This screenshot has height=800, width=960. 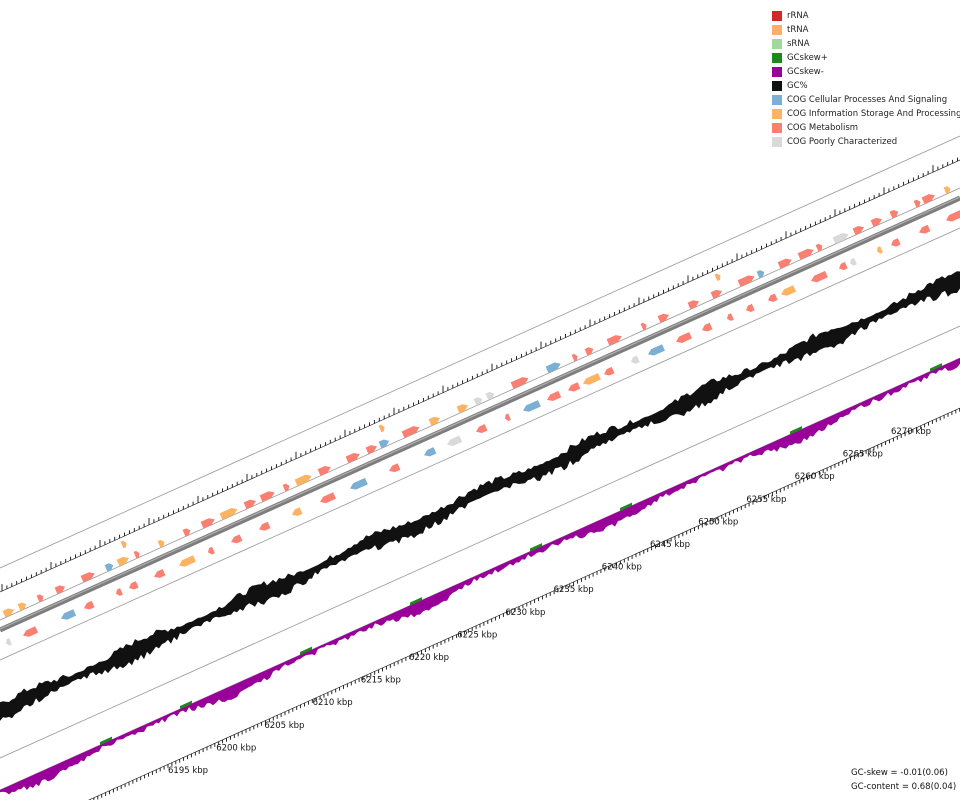 I want to click on legend-item: COG Information Storage And Processing, so click(x=866, y=114).